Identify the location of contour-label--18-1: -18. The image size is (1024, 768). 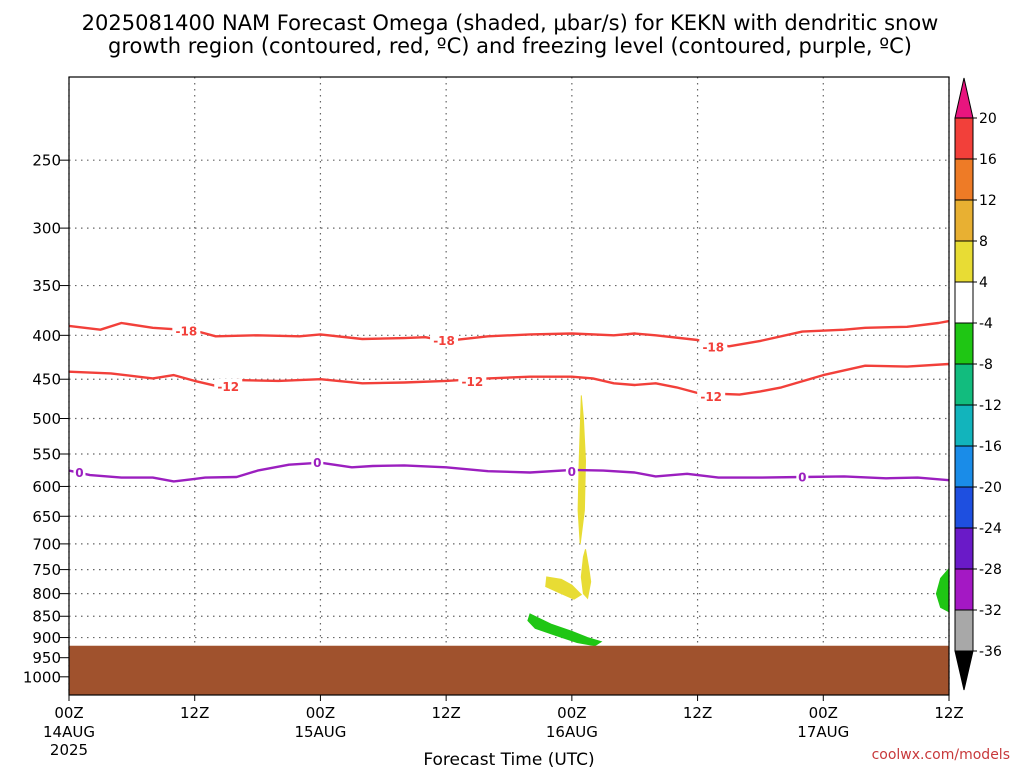
(444, 341).